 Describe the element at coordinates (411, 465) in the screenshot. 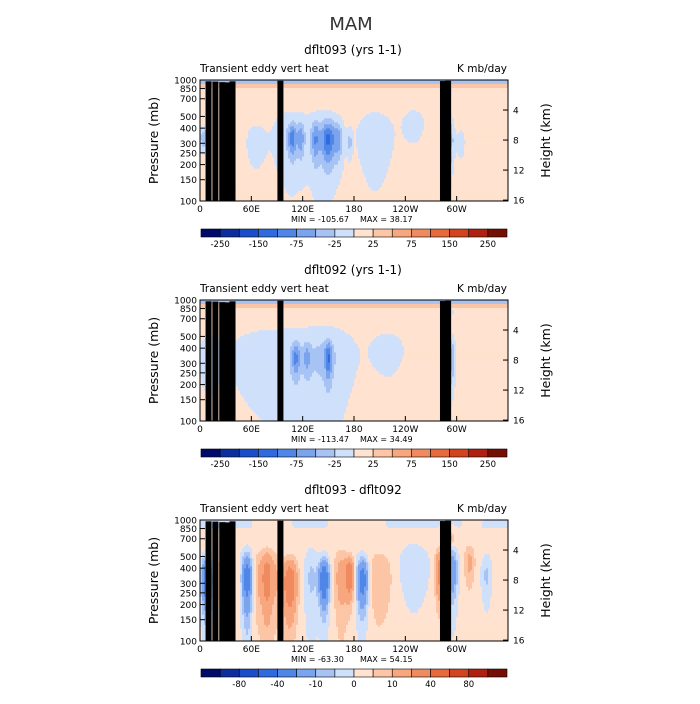

I see `colorbar-label: 75` at that location.